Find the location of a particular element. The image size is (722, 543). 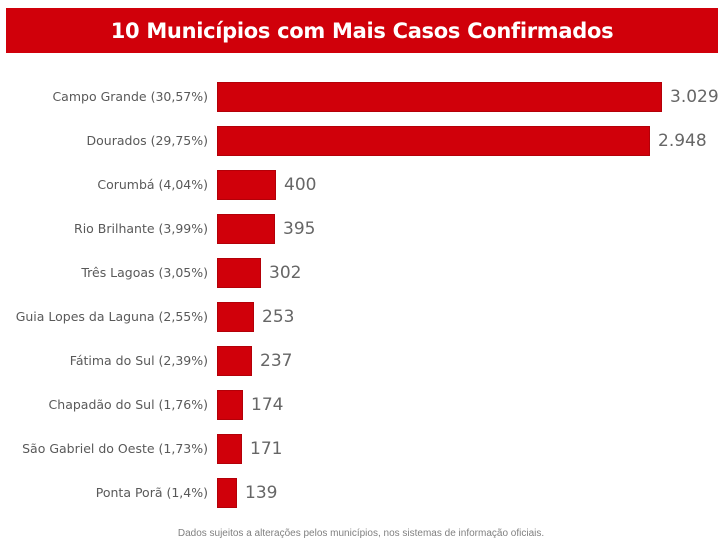

value-label: 237 is located at coordinates (276, 361).